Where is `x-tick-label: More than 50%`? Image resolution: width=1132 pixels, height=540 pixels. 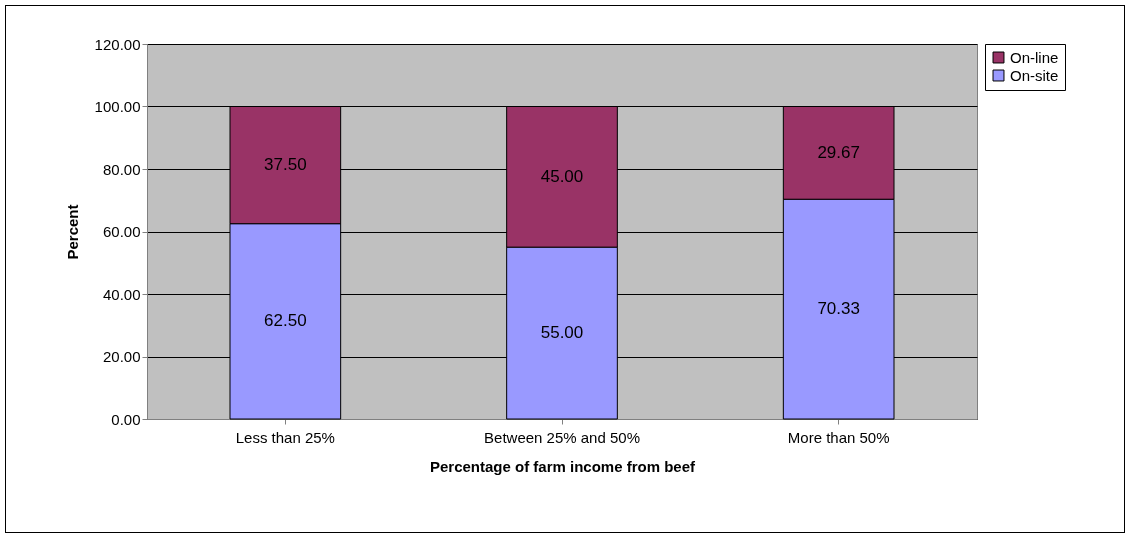 x-tick-label: More than 50% is located at coordinates (838, 437).